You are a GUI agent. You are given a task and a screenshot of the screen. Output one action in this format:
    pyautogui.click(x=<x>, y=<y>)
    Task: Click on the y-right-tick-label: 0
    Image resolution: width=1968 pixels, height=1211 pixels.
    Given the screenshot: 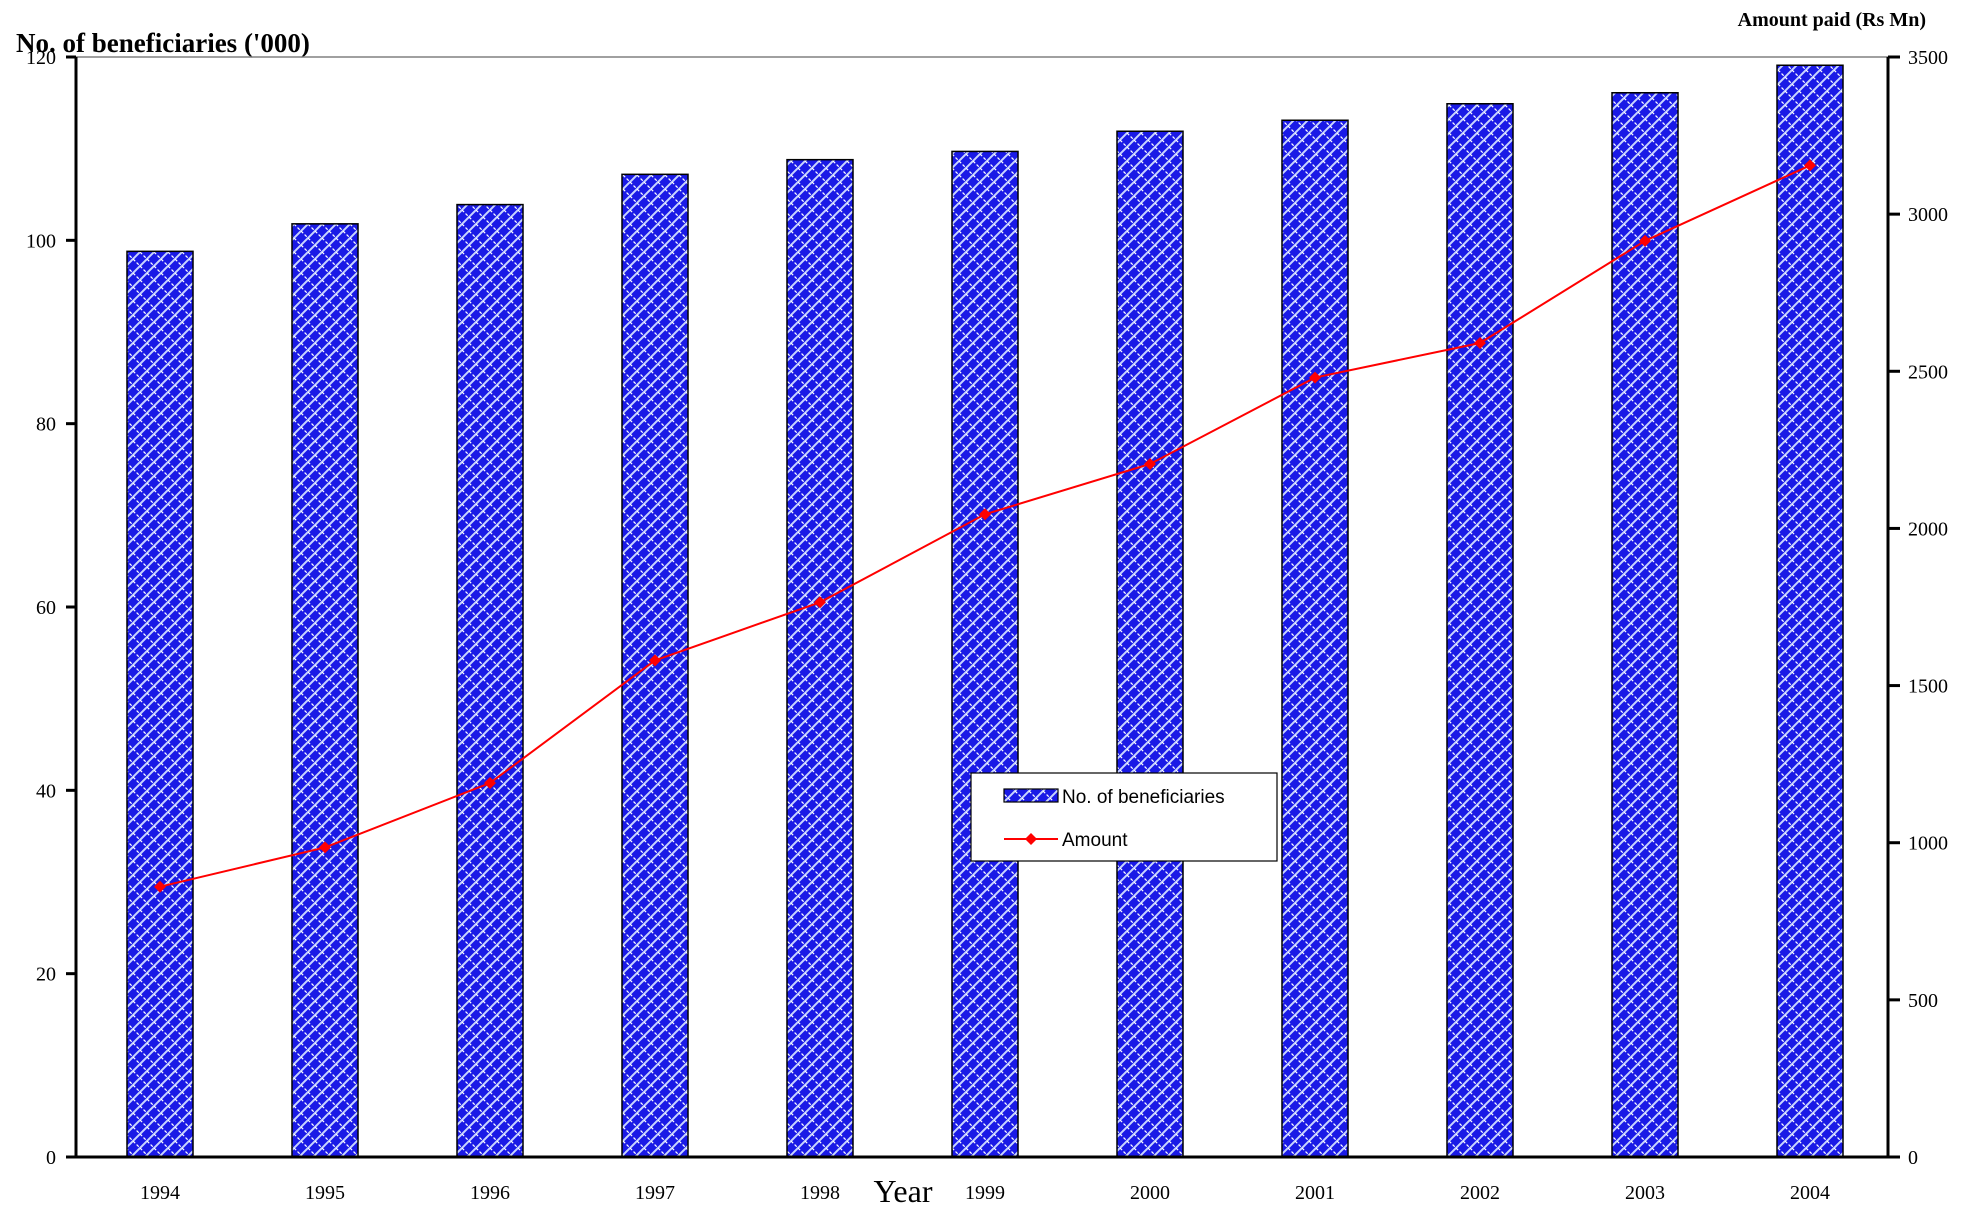 What is the action you would take?
    pyautogui.click(x=1913, y=1158)
    